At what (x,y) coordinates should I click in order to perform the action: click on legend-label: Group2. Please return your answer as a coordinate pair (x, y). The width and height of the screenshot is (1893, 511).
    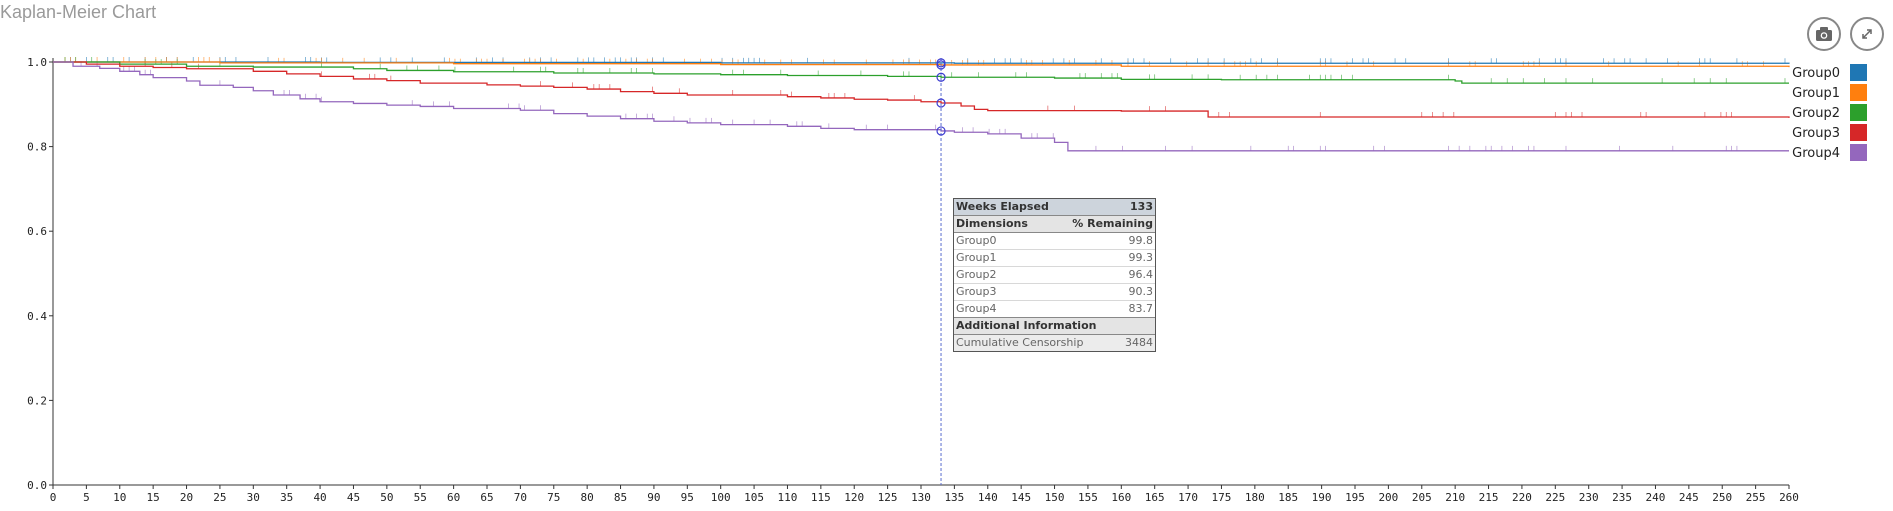
    Looking at the image, I should click on (1816, 113).